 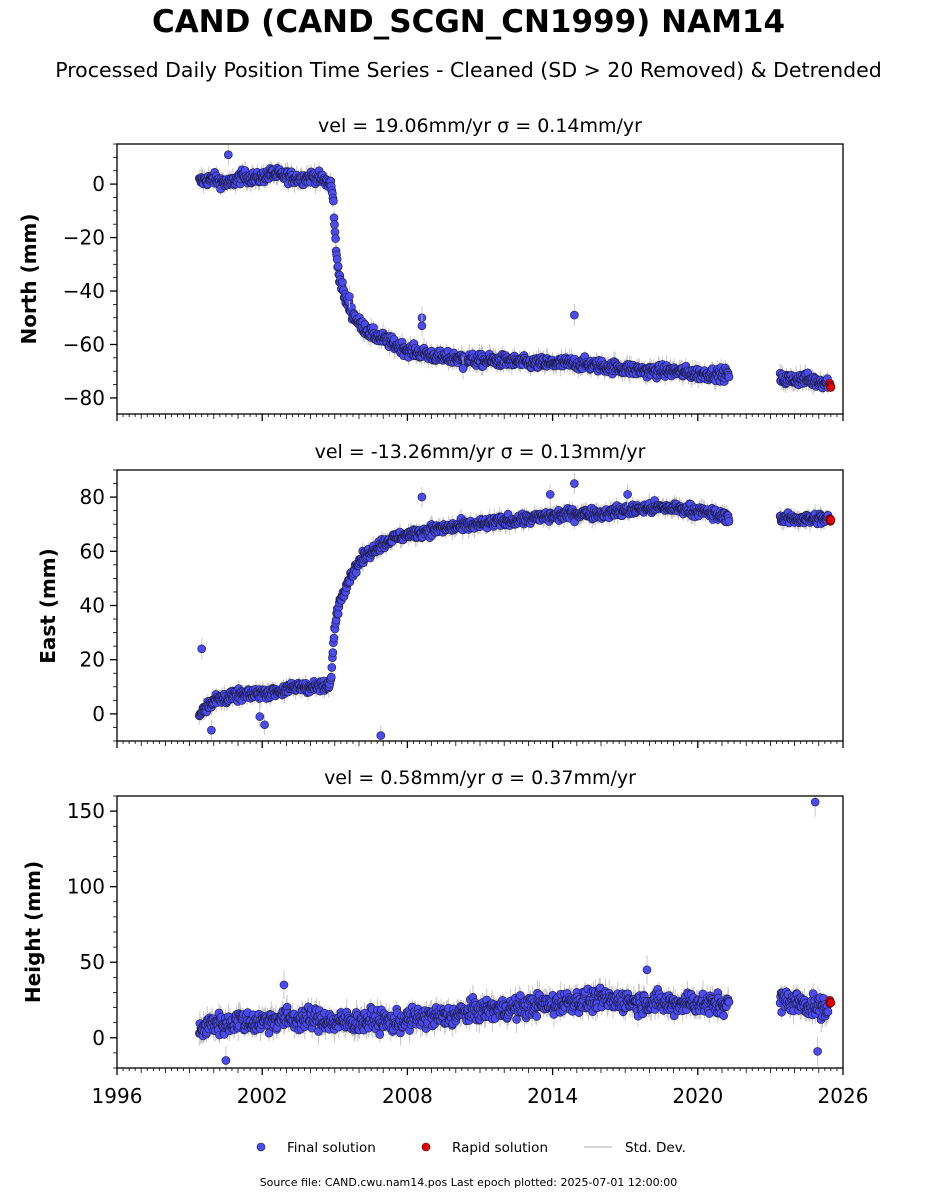 What do you see at coordinates (92, 962) in the screenshot?
I see `y-tick-label: 50` at bounding box center [92, 962].